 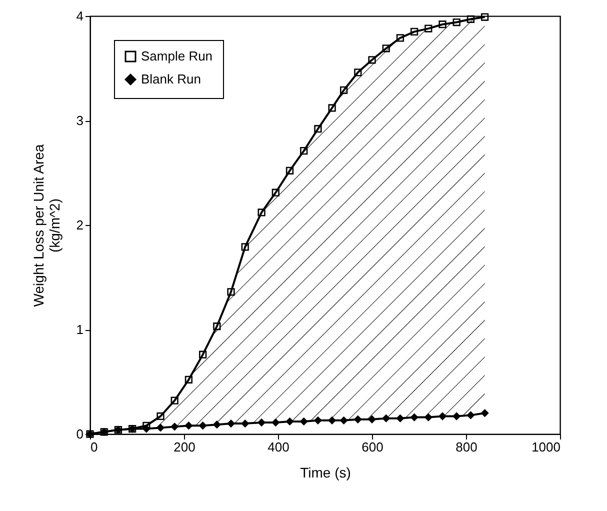 I want to click on y-tick-label: 2, so click(x=80, y=225).